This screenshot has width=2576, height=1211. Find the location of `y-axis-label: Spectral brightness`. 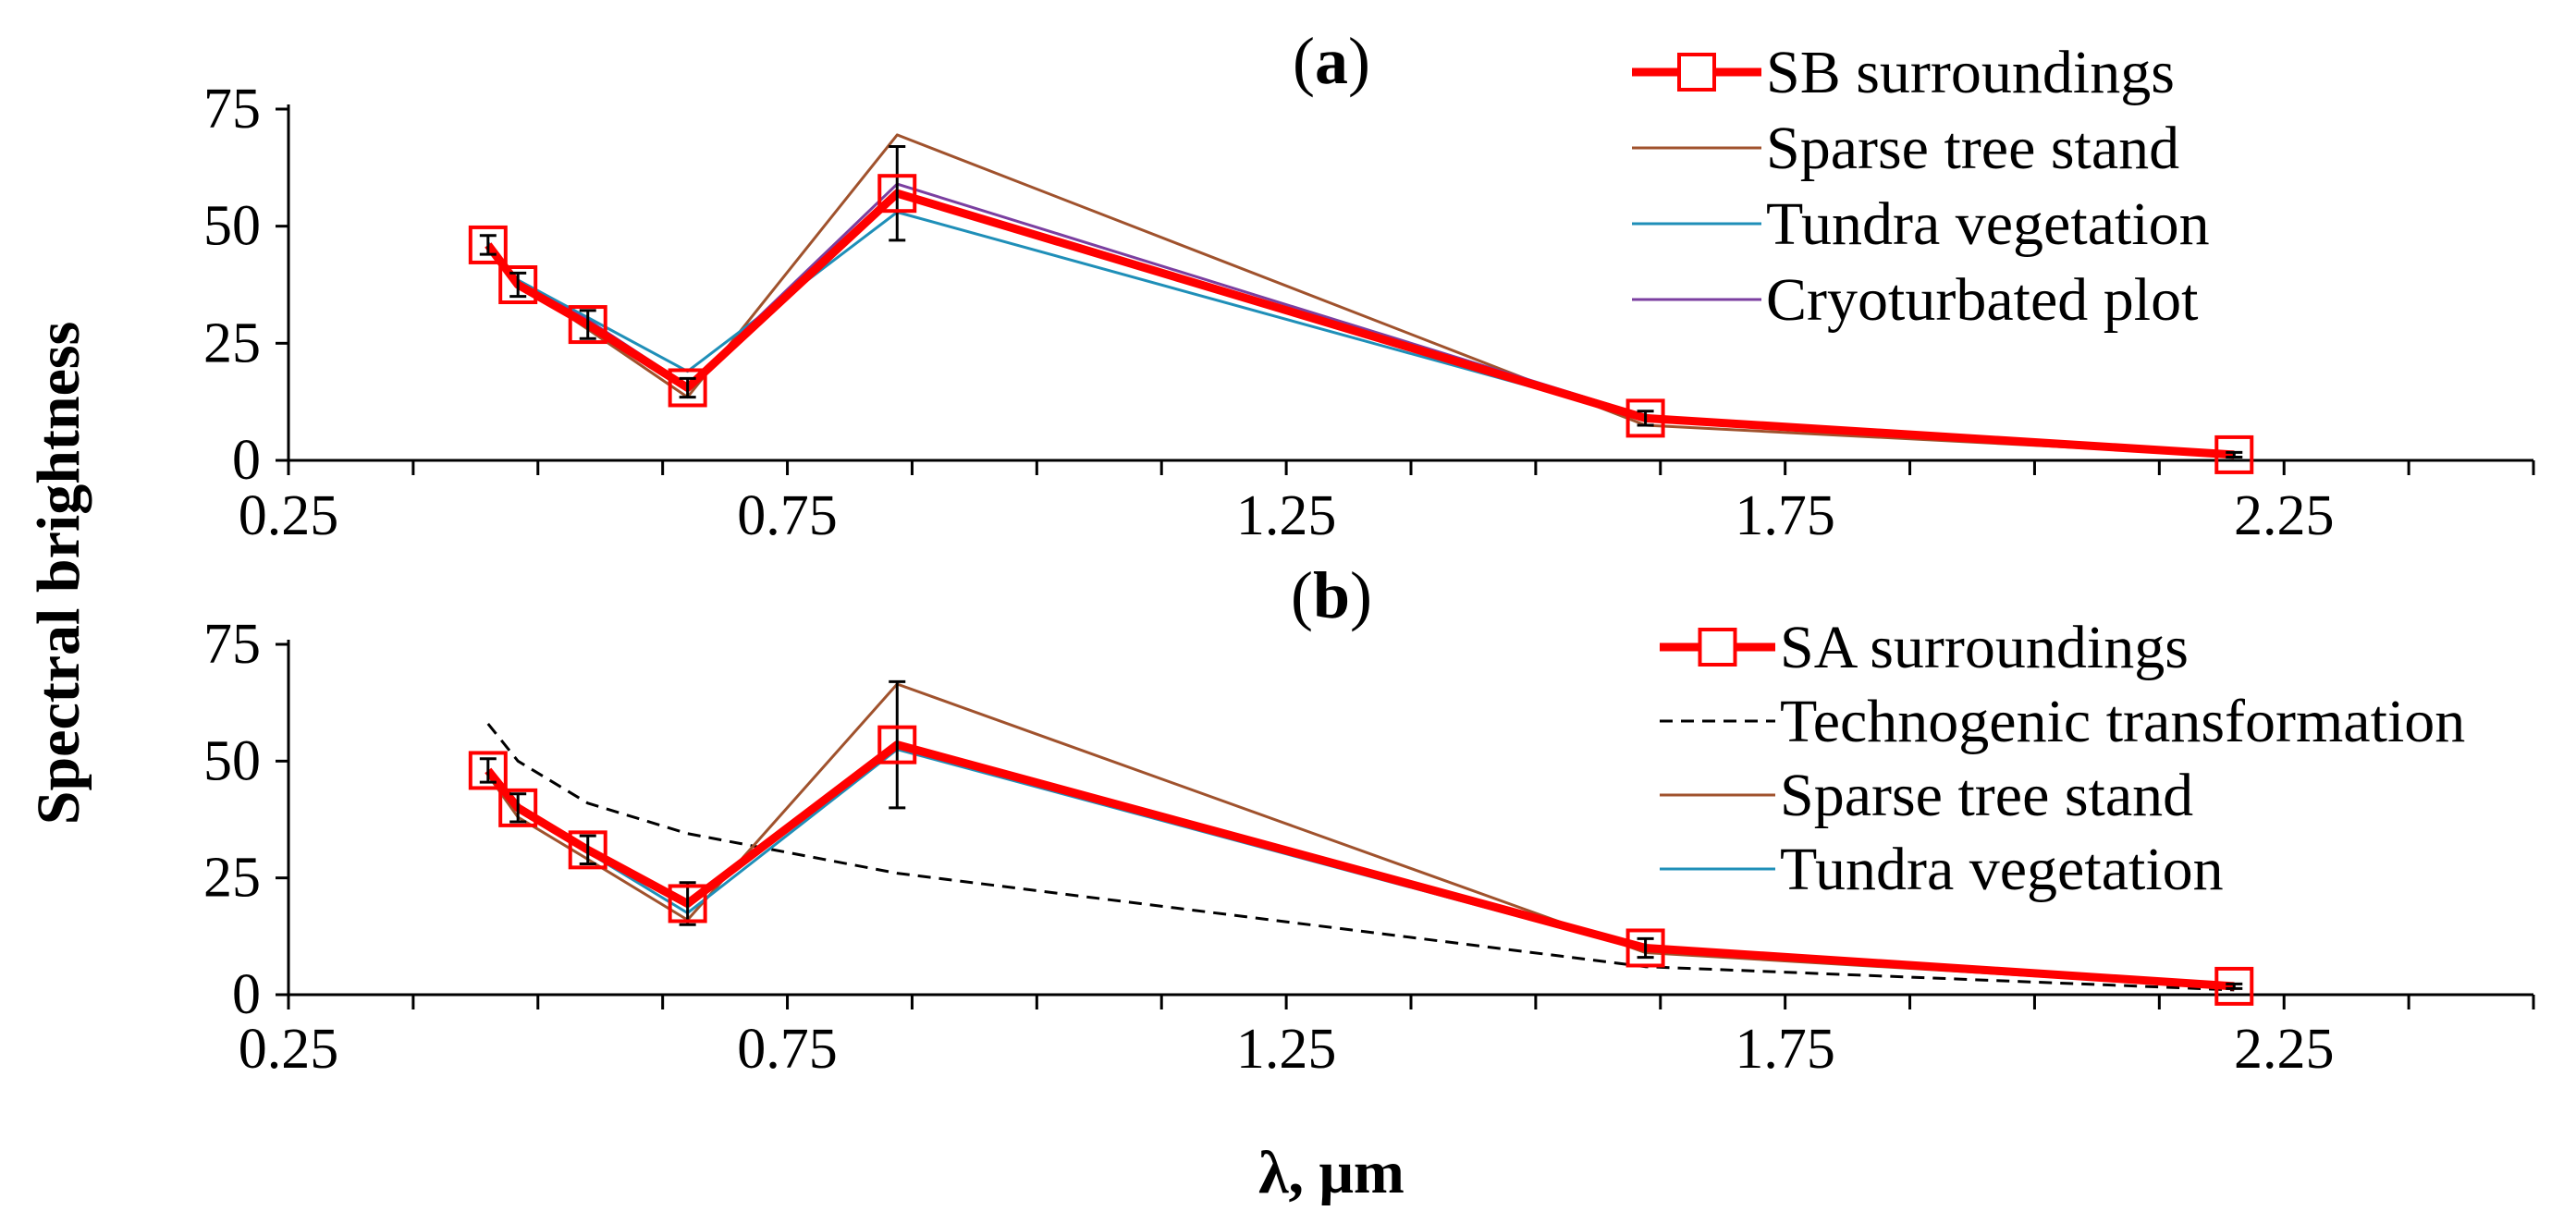

y-axis-label: Spectral brightness is located at coordinates (58, 574).